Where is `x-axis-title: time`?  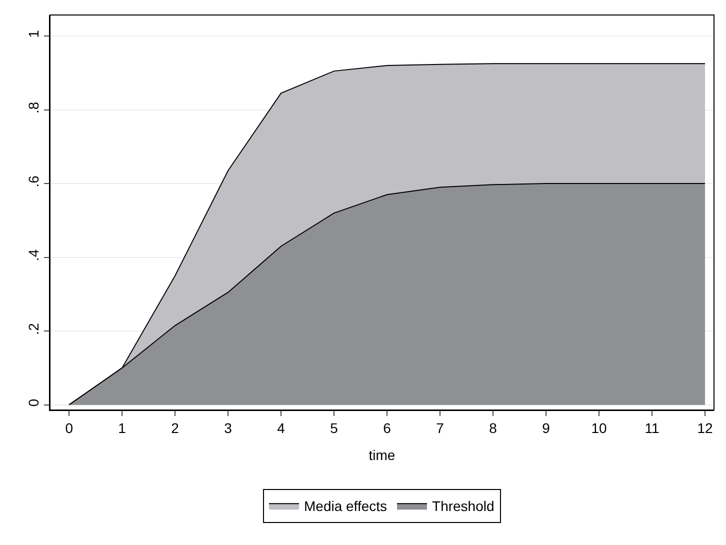
x-axis-title: time is located at coordinates (382, 455).